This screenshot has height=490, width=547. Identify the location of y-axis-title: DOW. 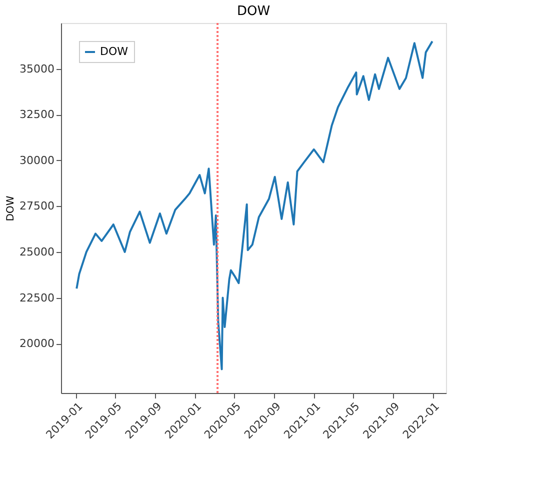
(11, 209).